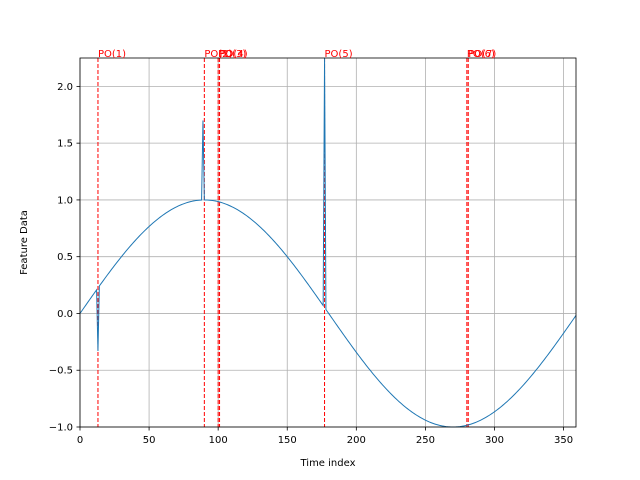 The width and height of the screenshot is (640, 480). What do you see at coordinates (218, 440) in the screenshot?
I see `x-tick-label: 100` at bounding box center [218, 440].